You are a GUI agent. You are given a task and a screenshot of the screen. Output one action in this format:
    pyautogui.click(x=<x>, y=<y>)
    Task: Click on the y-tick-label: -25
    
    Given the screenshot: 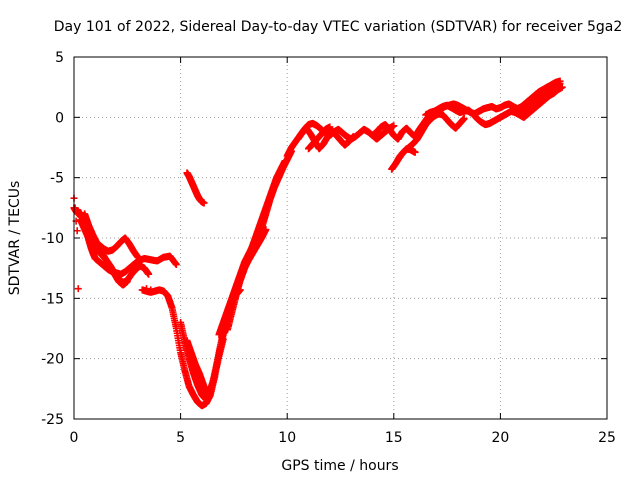 What is the action you would take?
    pyautogui.click(x=52, y=420)
    